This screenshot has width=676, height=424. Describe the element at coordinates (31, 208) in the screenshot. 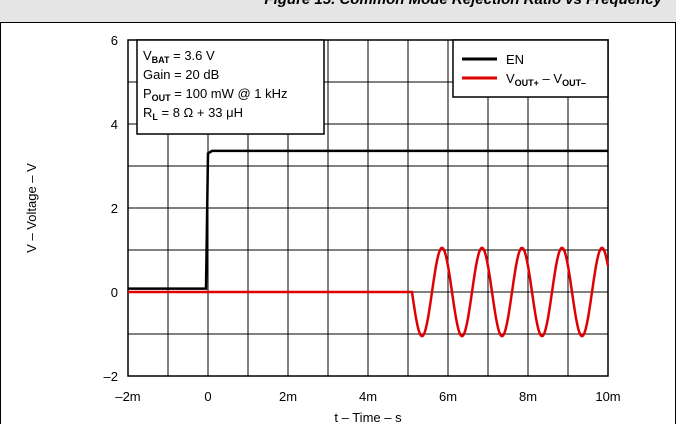

I see `y-axis-label: V – Voltage – V` at that location.